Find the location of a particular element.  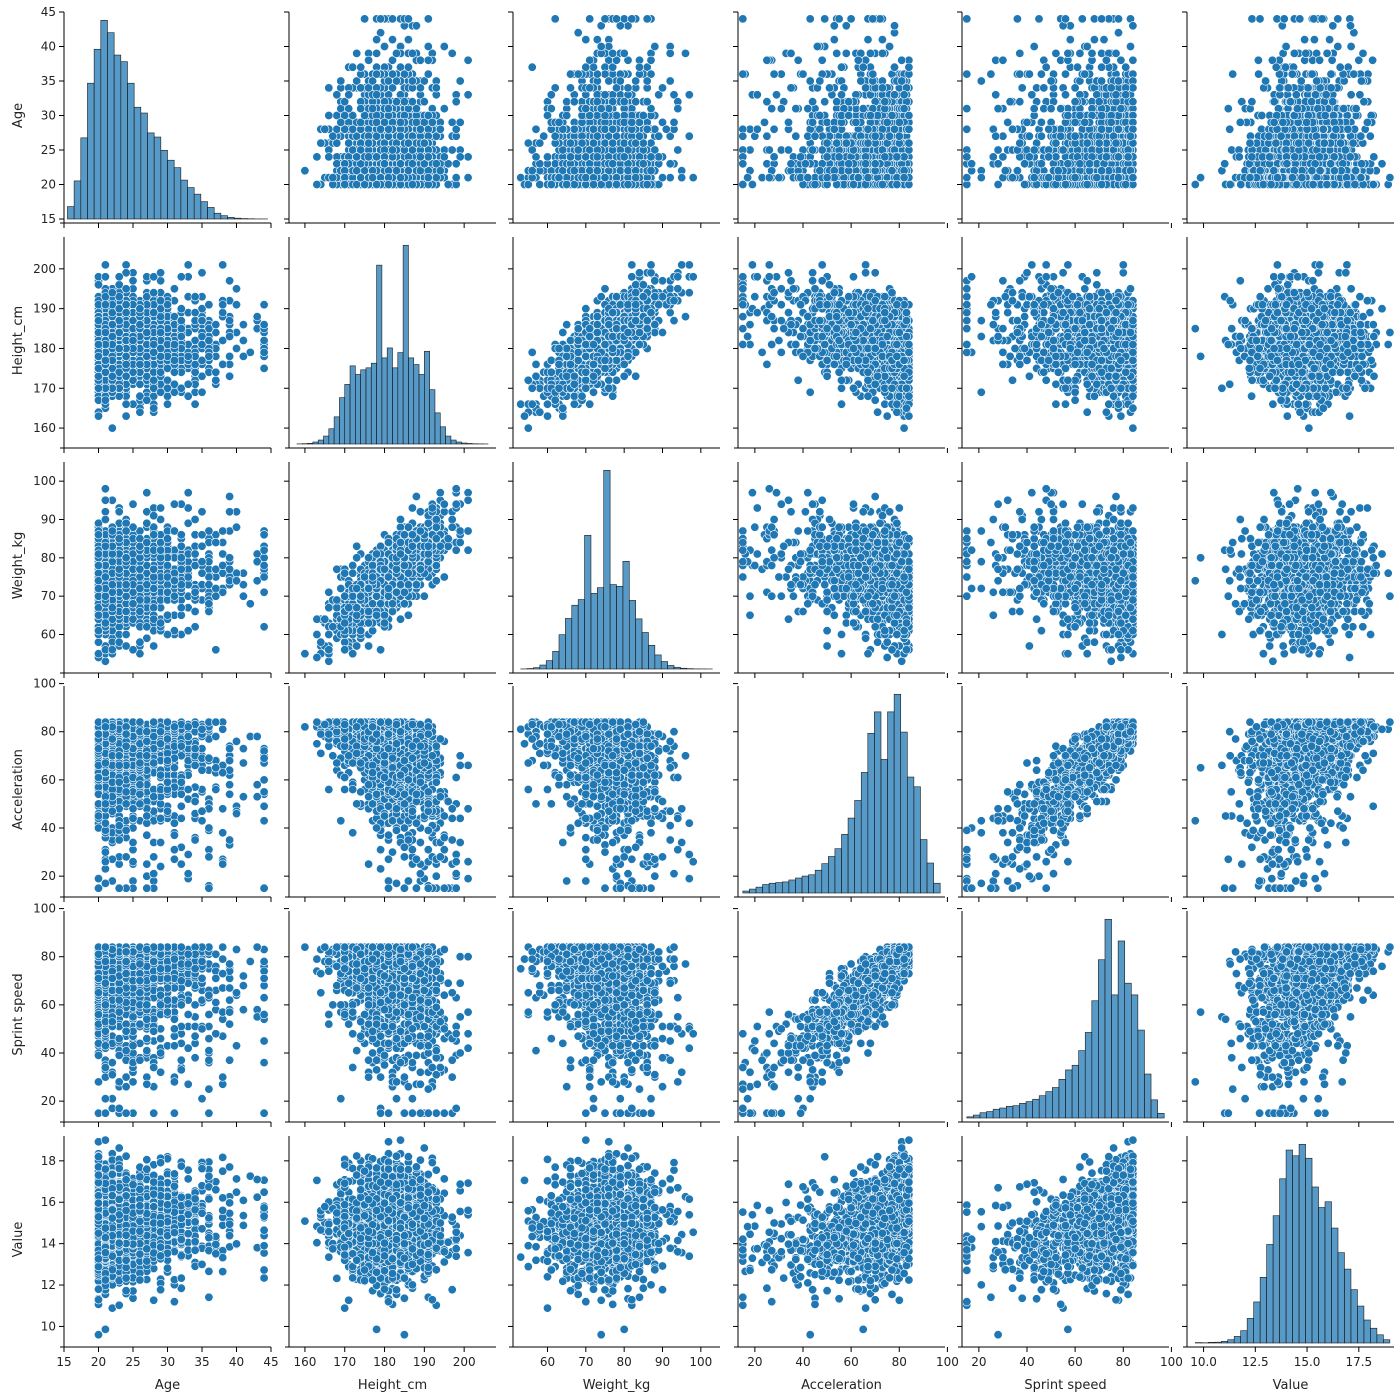

y-tick-label: 35 is located at coordinates (48, 81).